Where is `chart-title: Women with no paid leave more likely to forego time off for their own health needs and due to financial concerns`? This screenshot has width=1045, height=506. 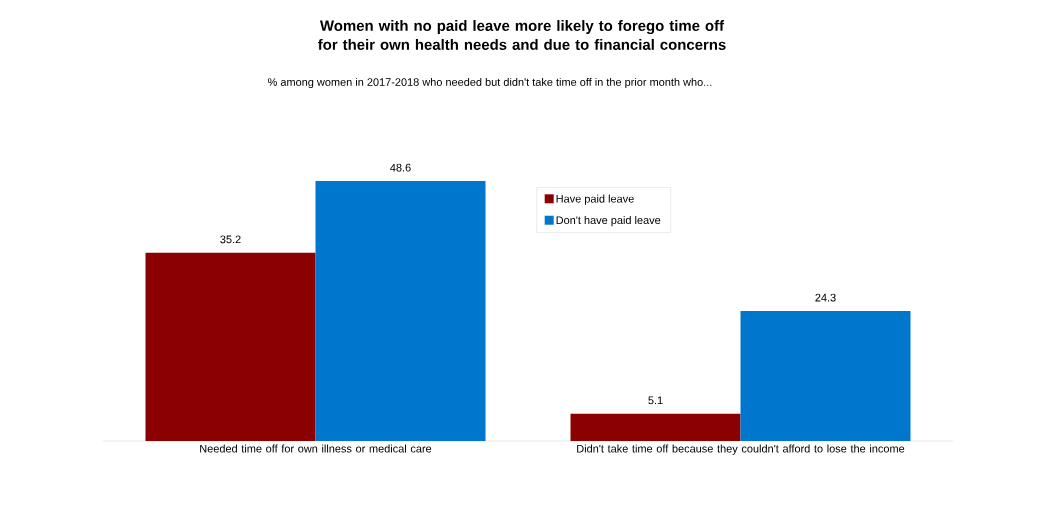
chart-title: Women with no paid leave more likely to forego time off for their own health needs and due to financial concerns is located at coordinates (522, 35).